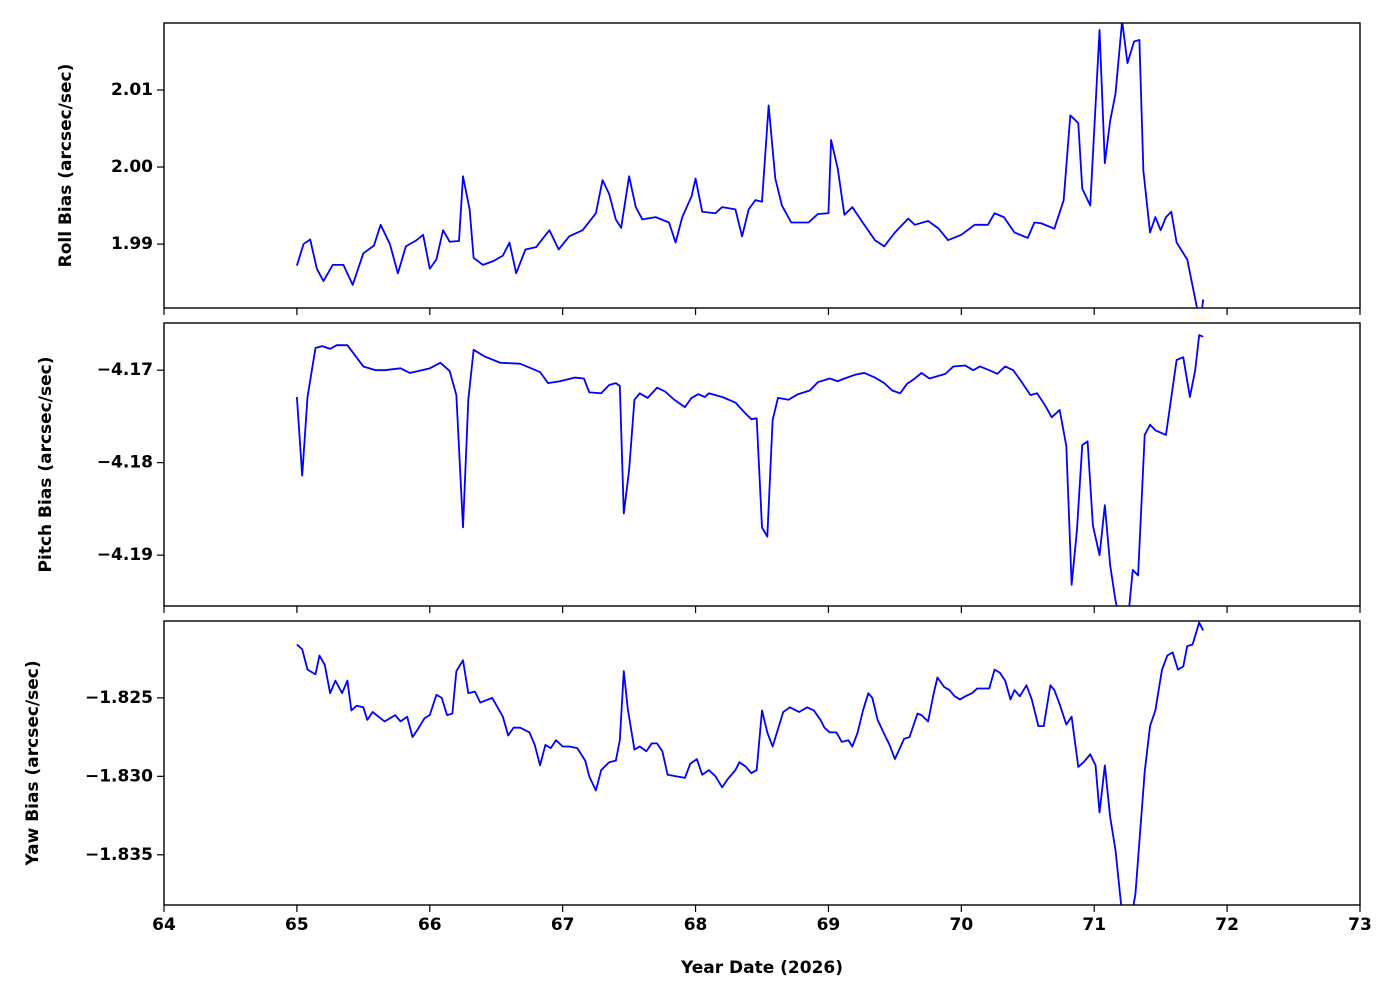 The height and width of the screenshot is (1000, 1400). I want to click on y-axis-label: Pitch Bias (arcsec/sec), so click(46, 465).